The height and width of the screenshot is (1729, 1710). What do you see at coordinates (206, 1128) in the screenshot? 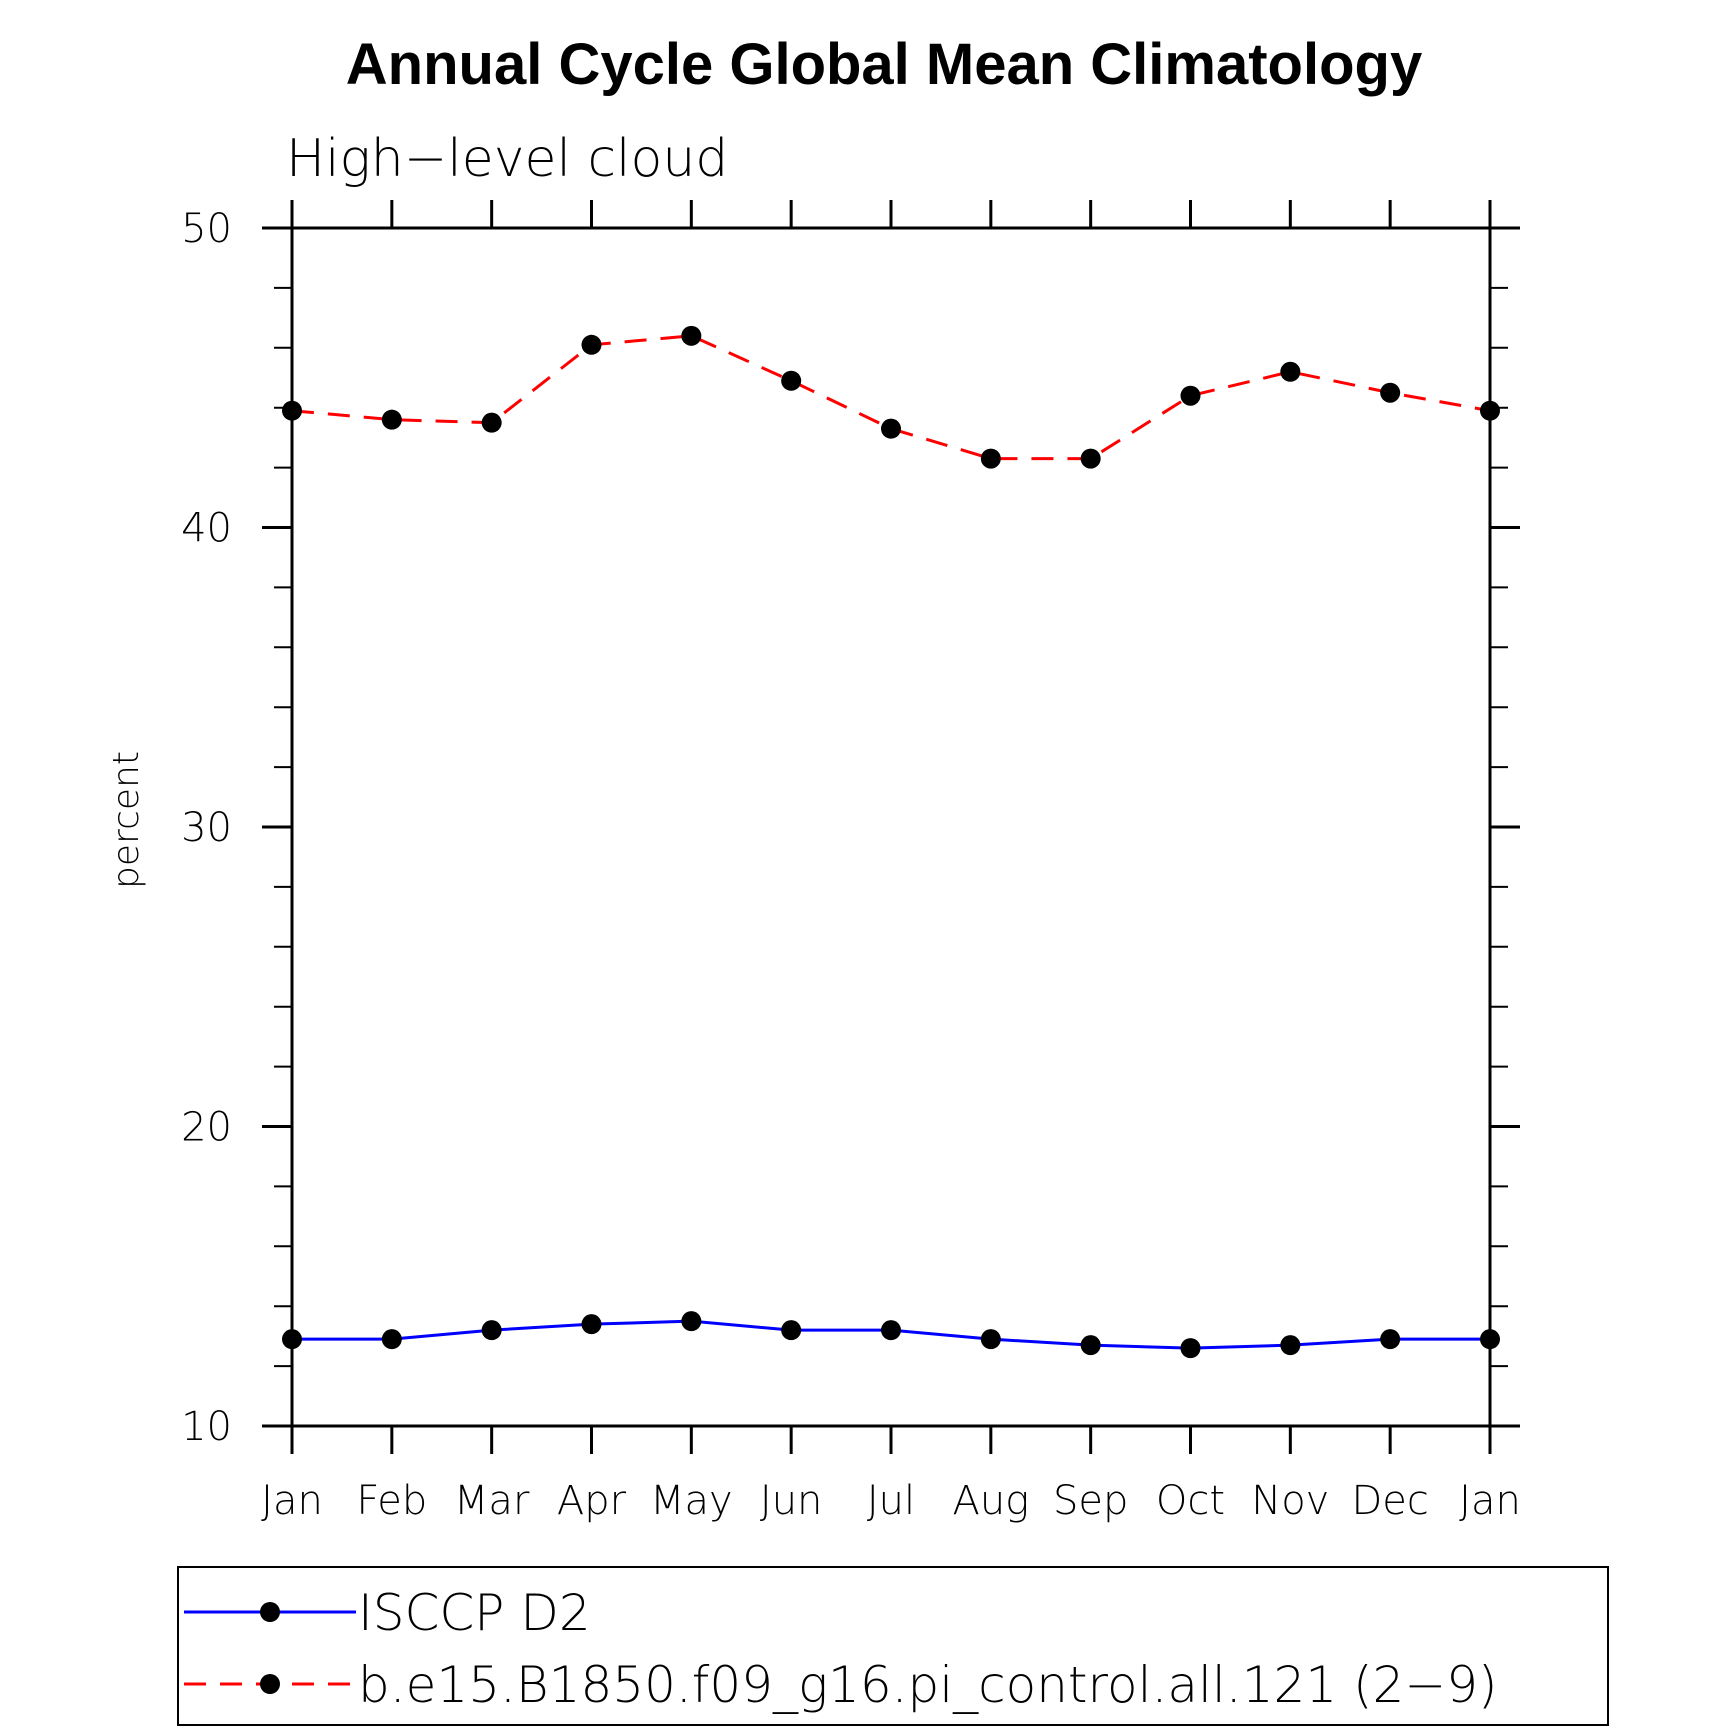
I see `y-tick-label: 20` at bounding box center [206, 1128].